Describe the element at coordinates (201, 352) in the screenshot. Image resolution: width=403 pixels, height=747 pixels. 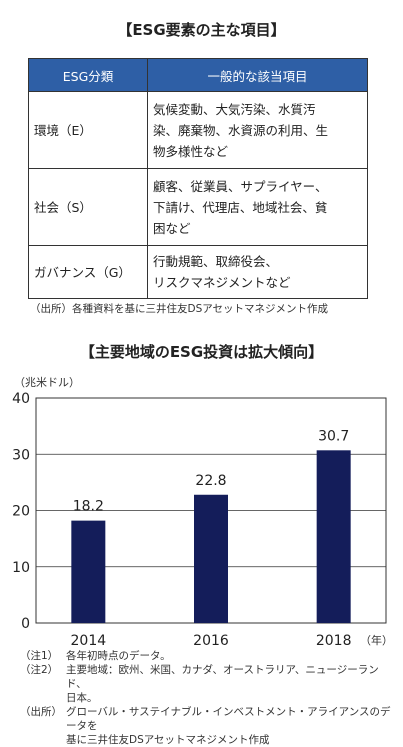
I see `chart-title: 【主要地域のESG投資は拡大傾向】` at that location.